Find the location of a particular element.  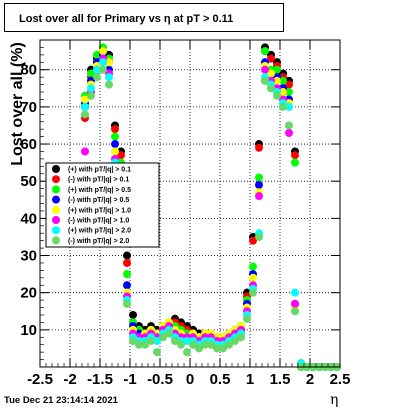

legend-label: (-) with pT/|q| > 0.1 is located at coordinates (98, 180).